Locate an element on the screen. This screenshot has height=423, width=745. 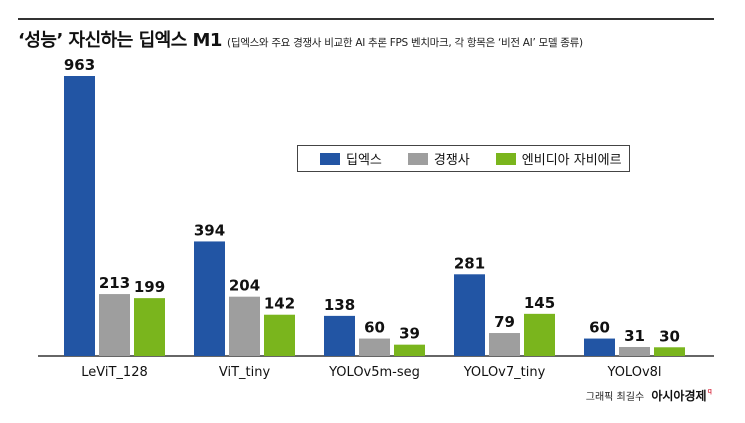
category-label-1: LeViT_128 is located at coordinates (114, 372).